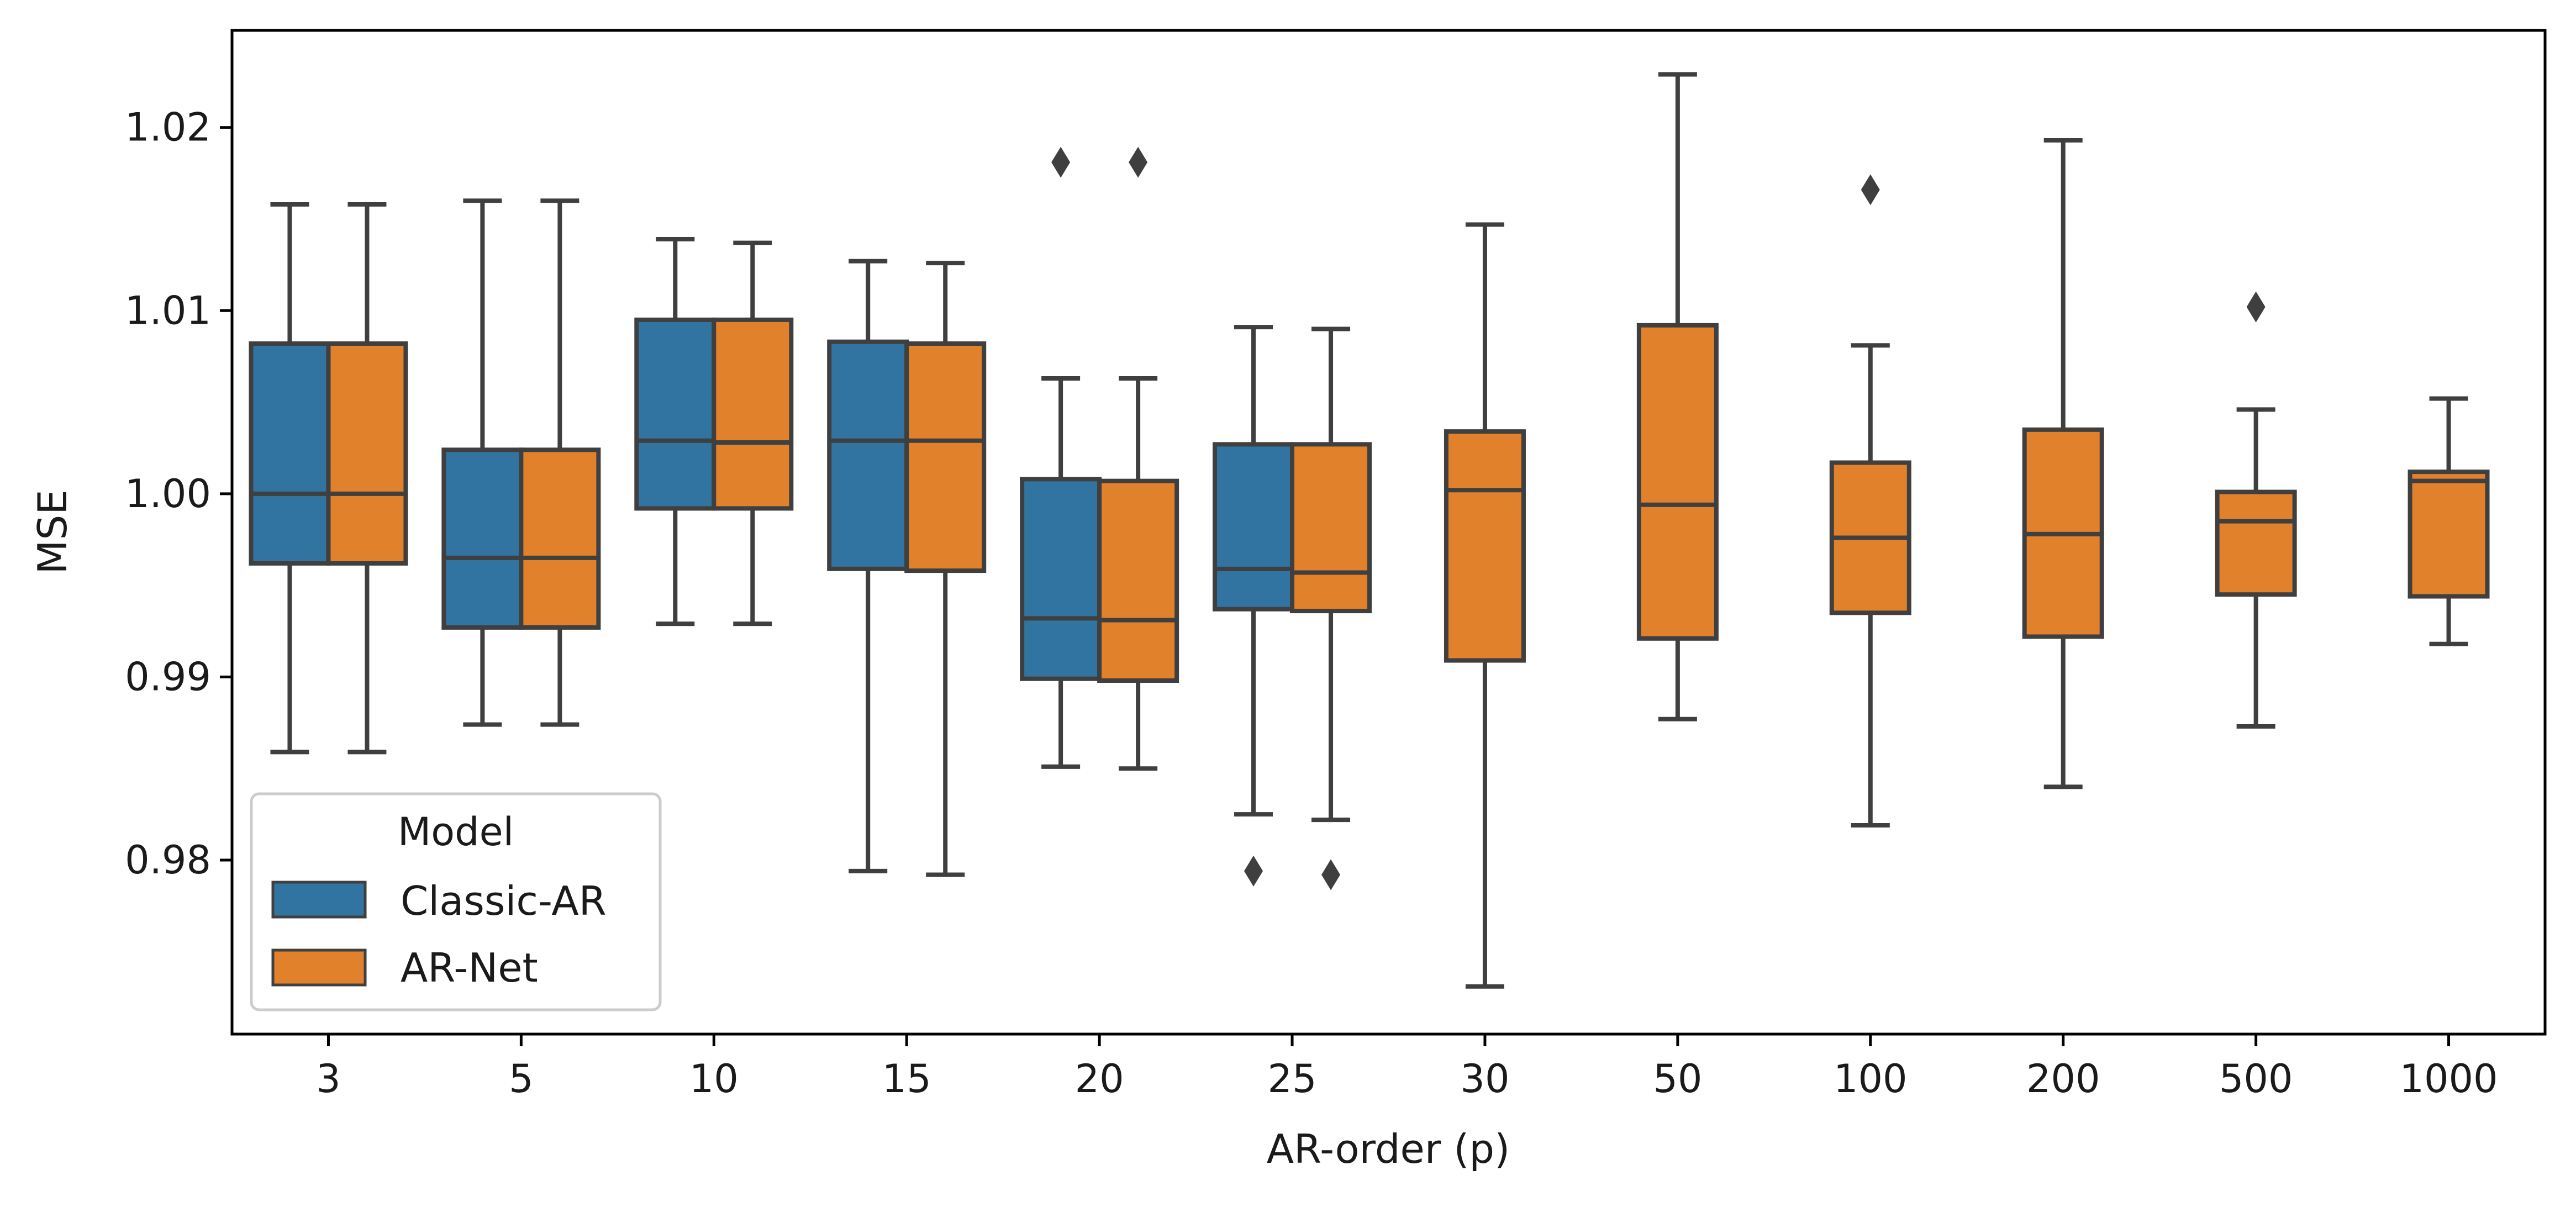 The width and height of the screenshot is (2576, 1207). Describe the element at coordinates (1484, 1079) in the screenshot. I see `x-tick-label: 30` at that location.